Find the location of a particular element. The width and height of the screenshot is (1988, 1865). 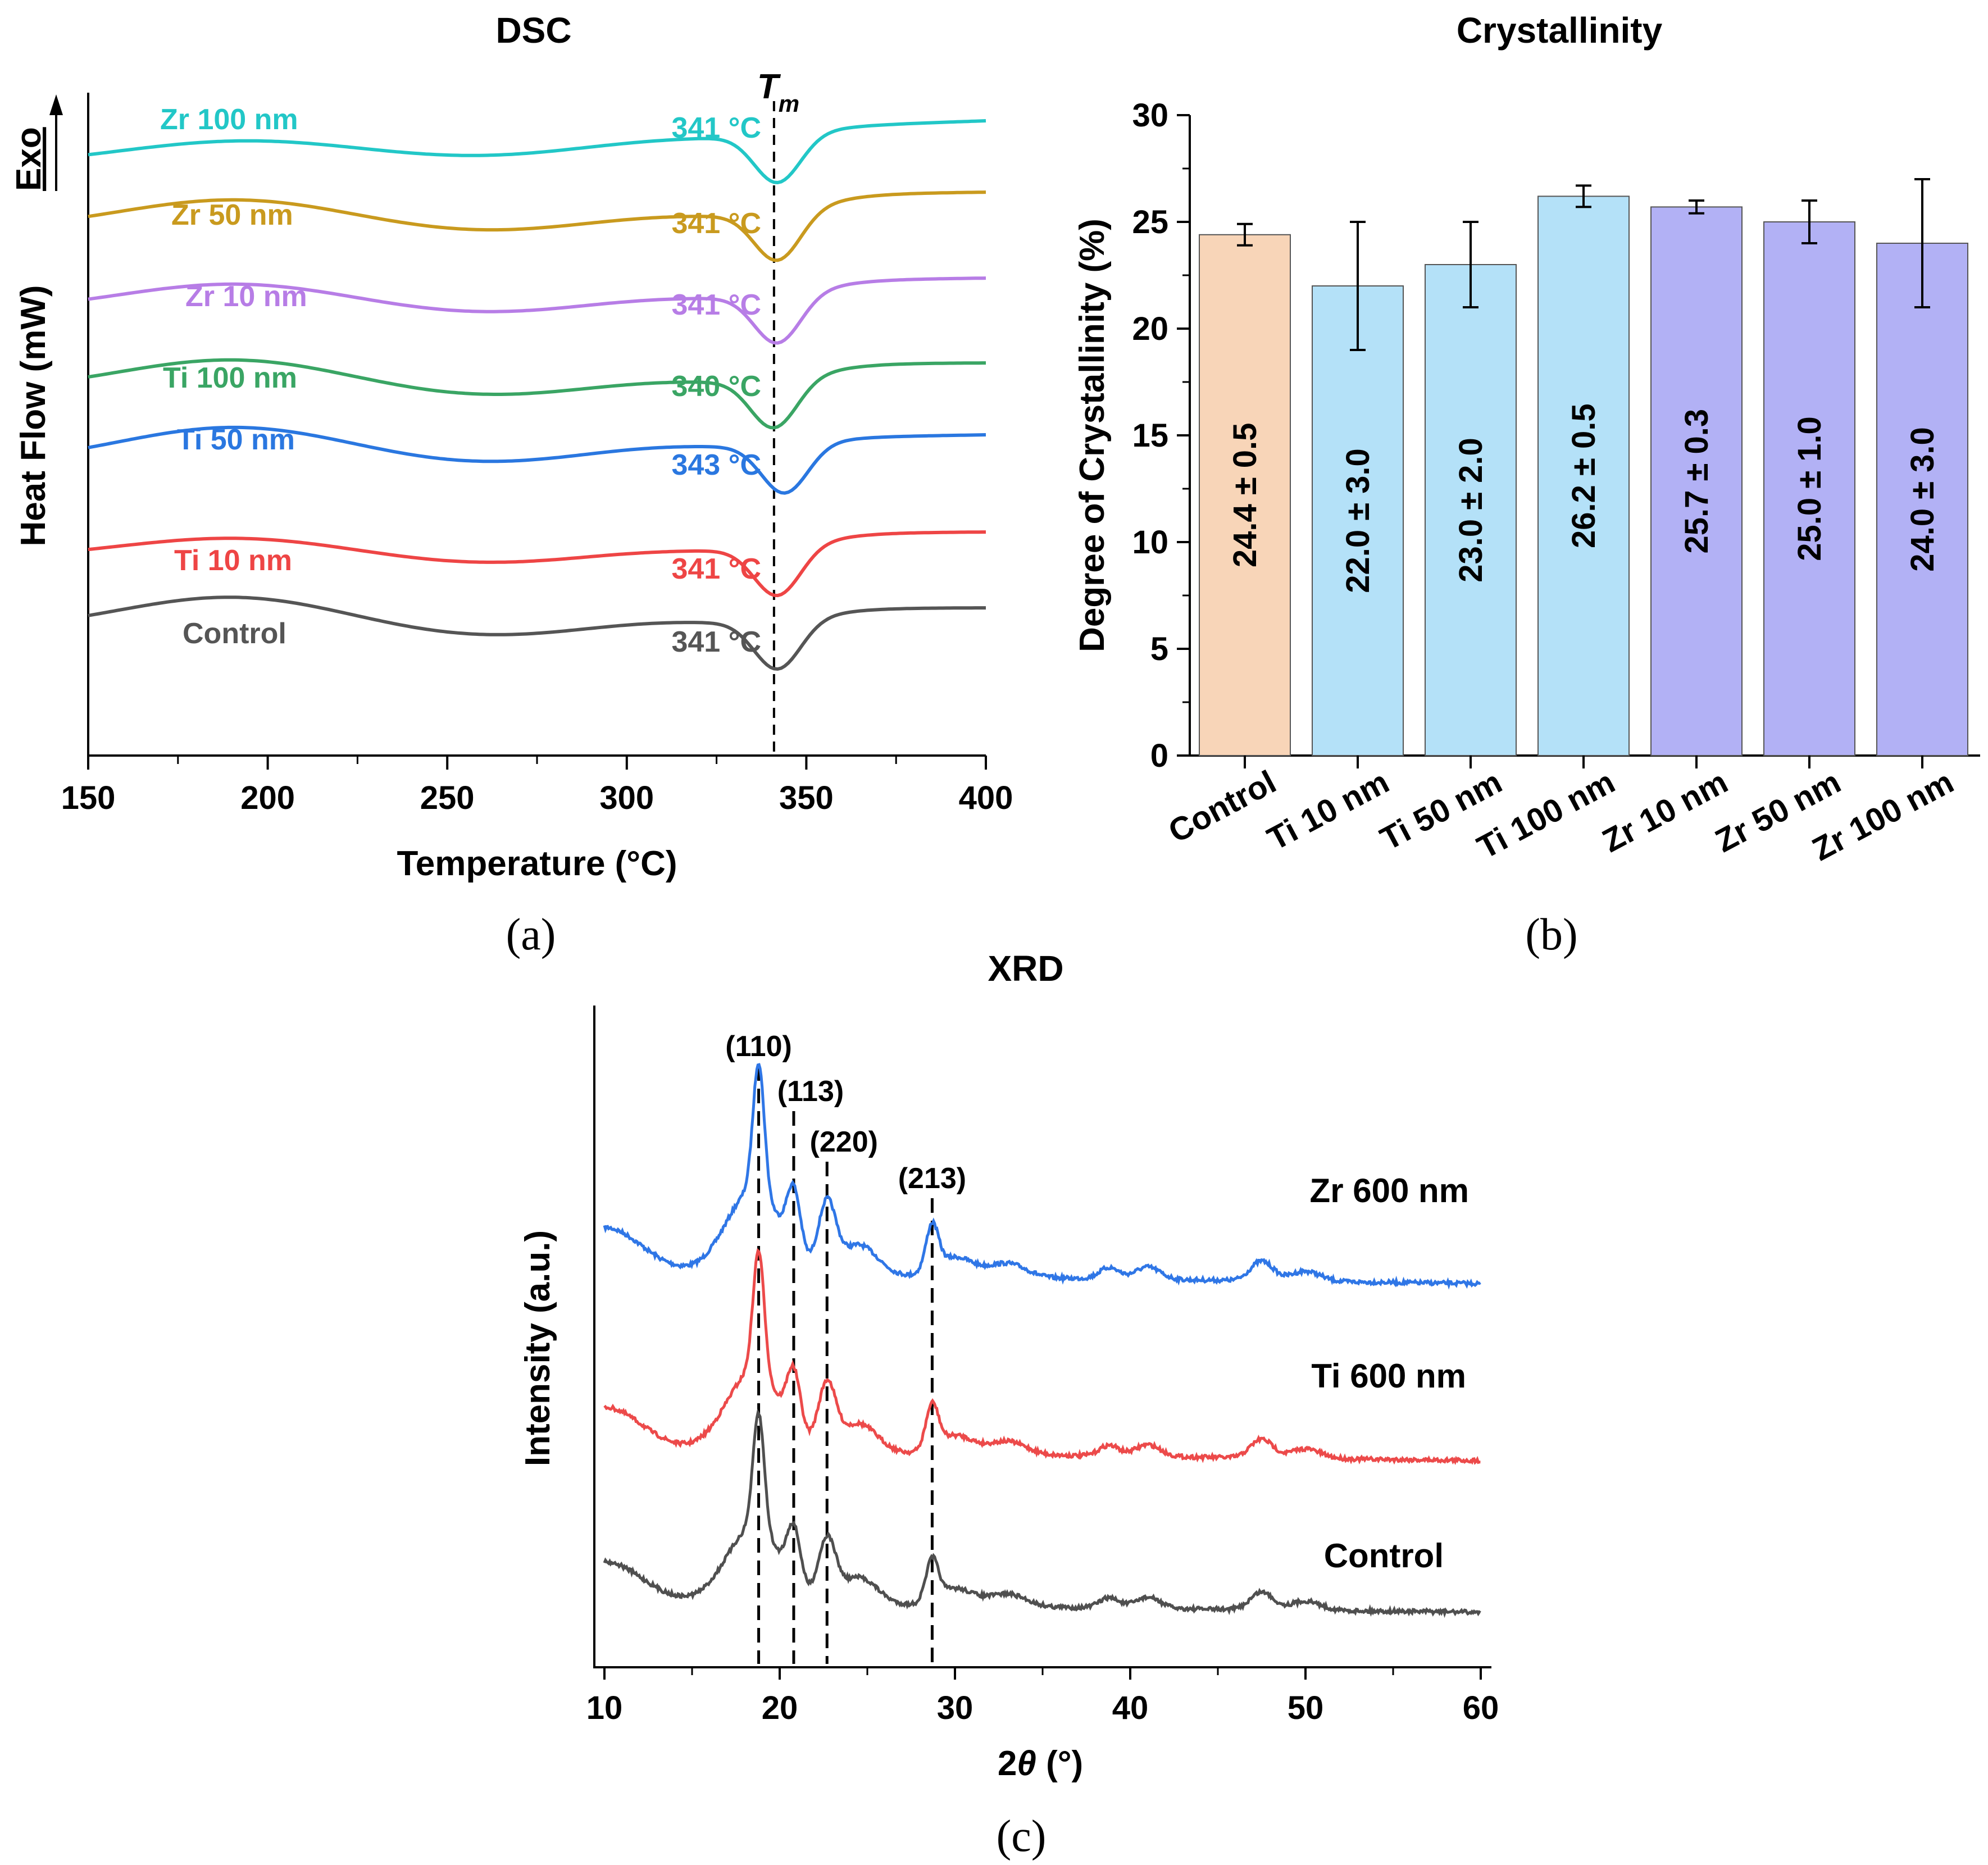

bar-value-label: 24.0 ± 3.0 is located at coordinates (1923, 499).